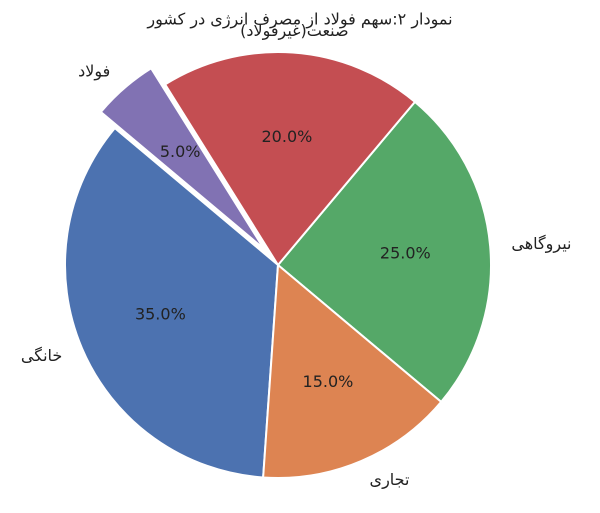  I want to click on value-label: 15.0%, so click(328, 381).